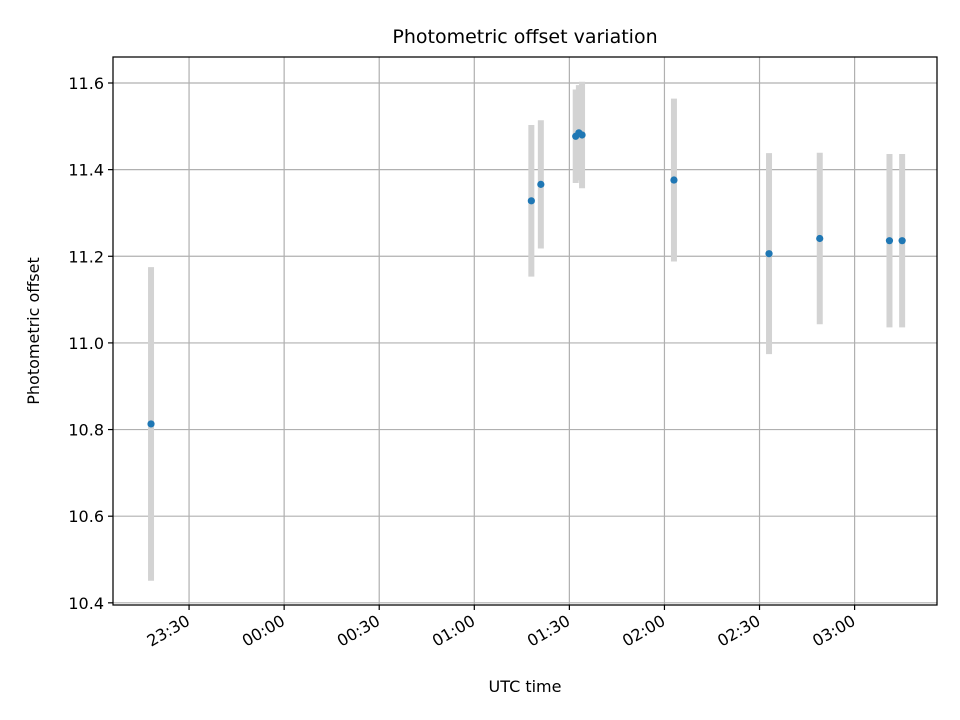  Describe the element at coordinates (86, 343) in the screenshot. I see `y-tick-label: 11.0` at that location.